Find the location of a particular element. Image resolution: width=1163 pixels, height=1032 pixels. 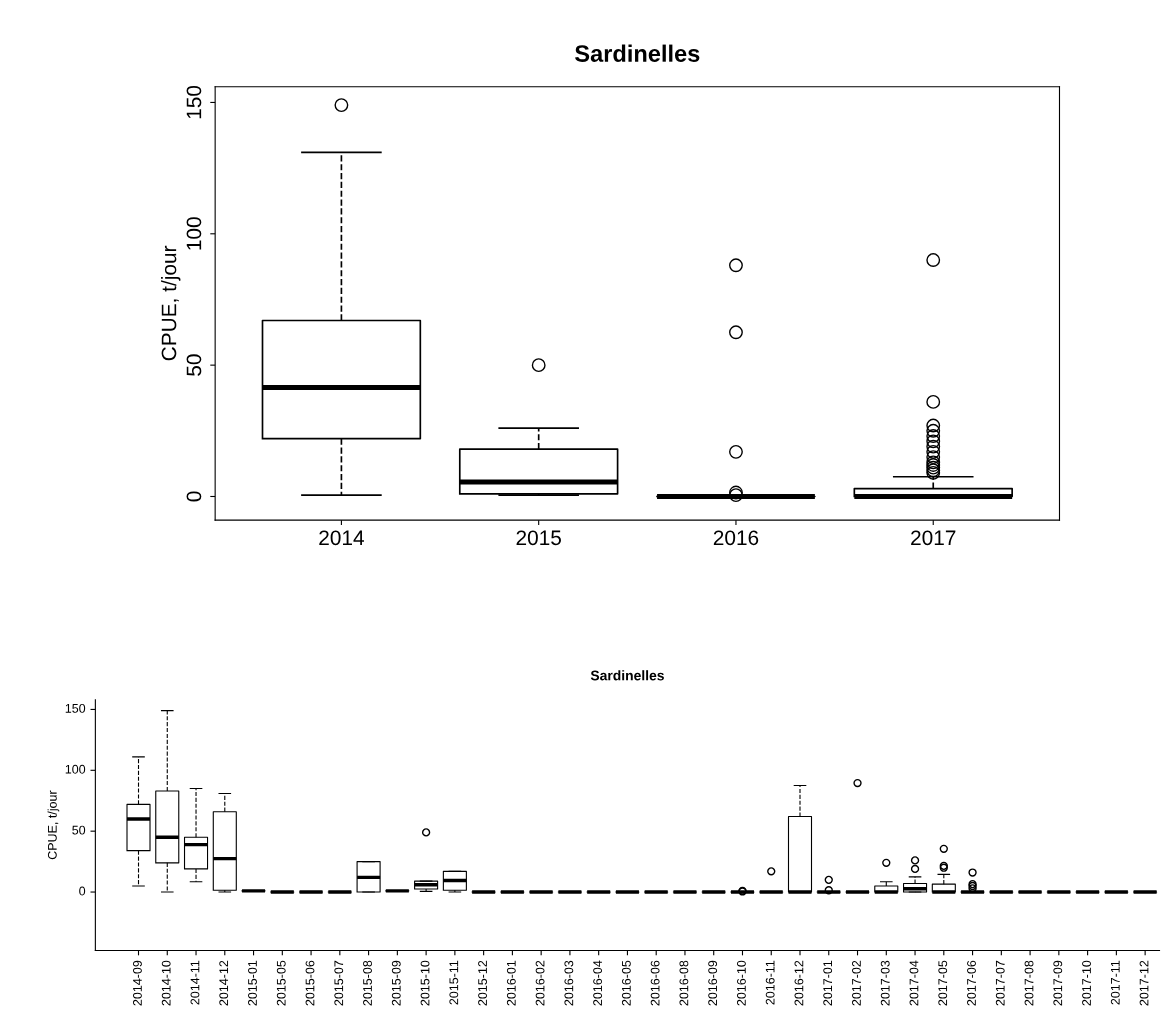

x-tick-label: 2017-10 is located at coordinates (1086, 983).